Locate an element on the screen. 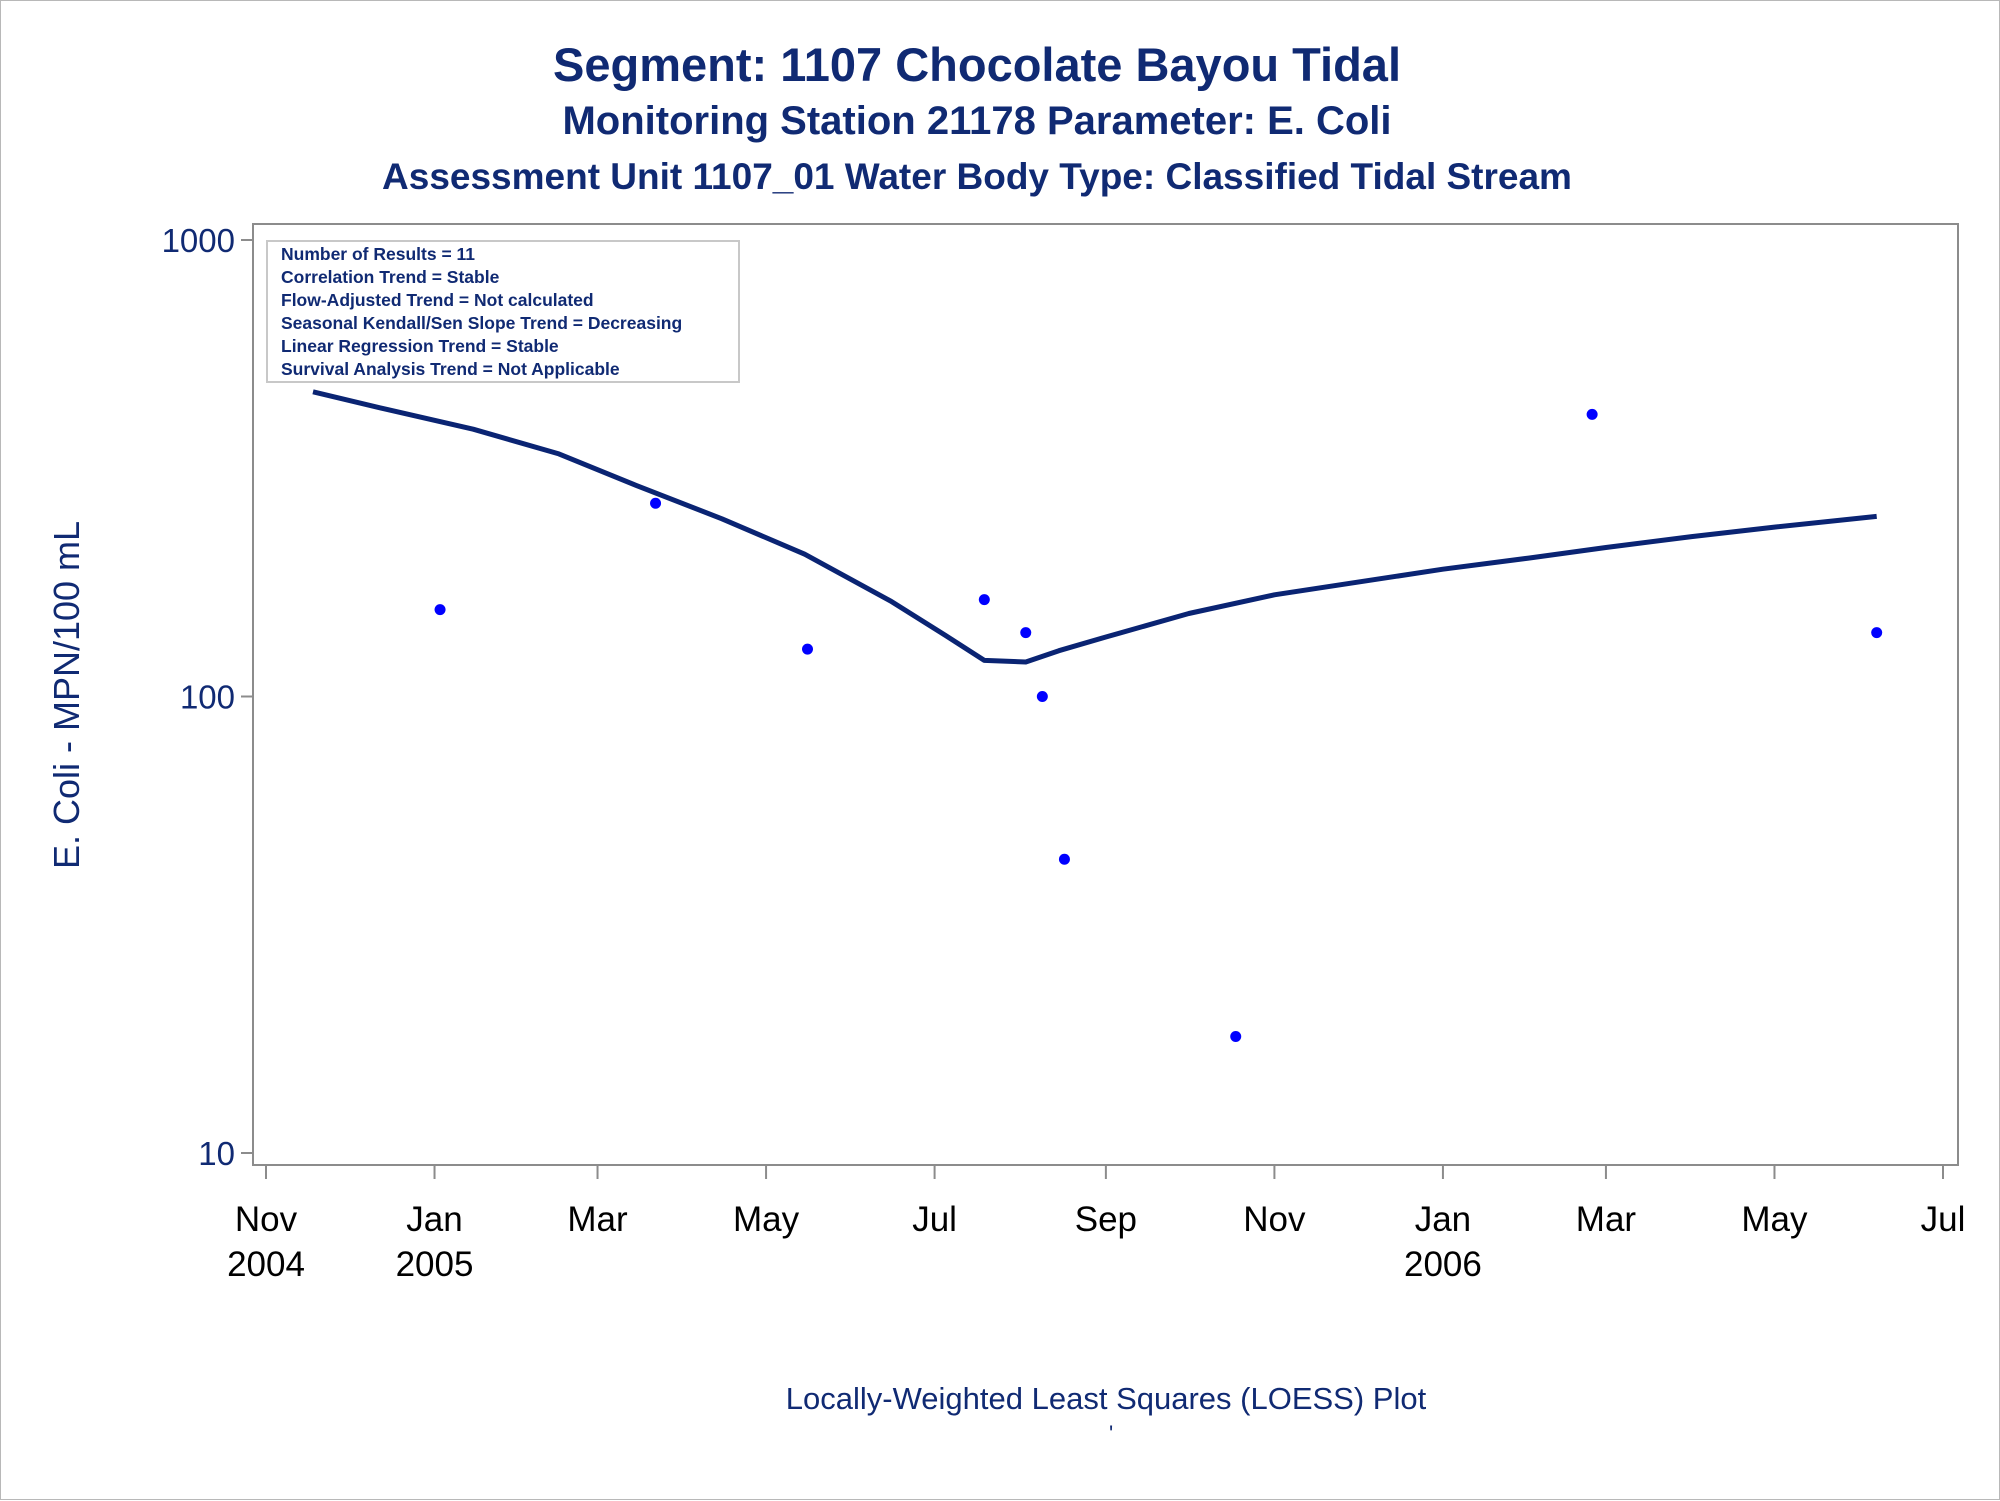 This screenshot has height=1501, width=2000. stats-box-line: Survival Analysis Trend = Not Applicable is located at coordinates (450, 369).